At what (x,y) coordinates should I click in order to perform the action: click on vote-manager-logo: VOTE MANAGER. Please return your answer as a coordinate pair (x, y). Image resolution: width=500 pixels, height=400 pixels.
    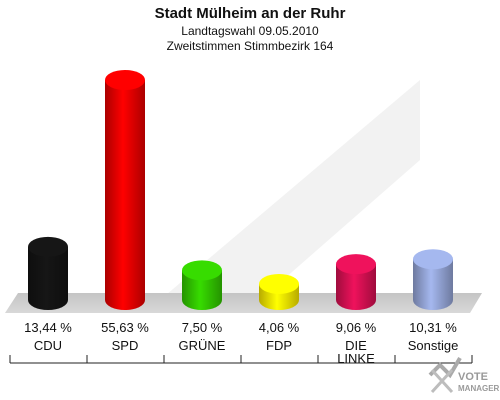
    Looking at the image, I should click on (464, 375).